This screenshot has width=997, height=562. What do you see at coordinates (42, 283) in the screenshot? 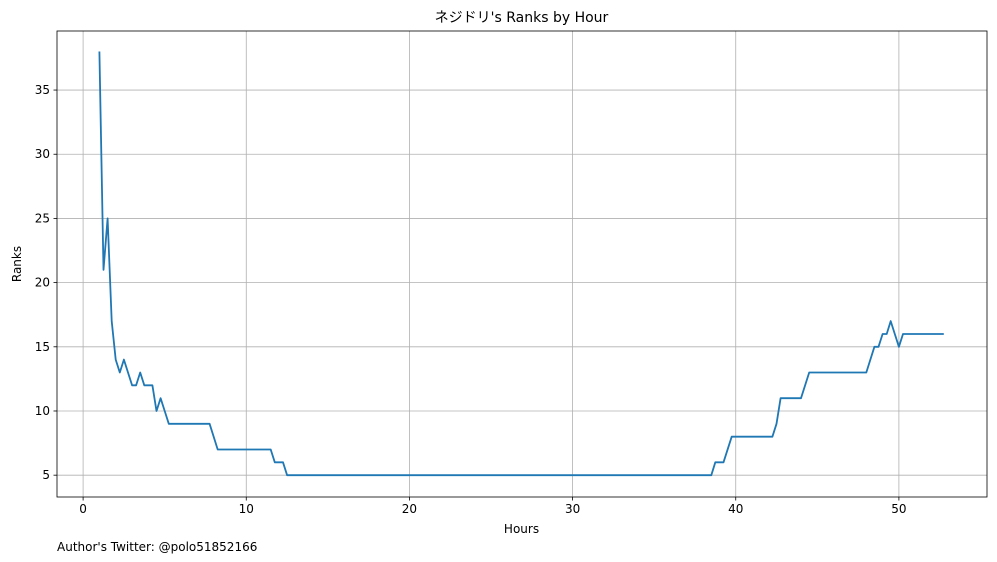
I see `y-tick-label: 20` at bounding box center [42, 283].